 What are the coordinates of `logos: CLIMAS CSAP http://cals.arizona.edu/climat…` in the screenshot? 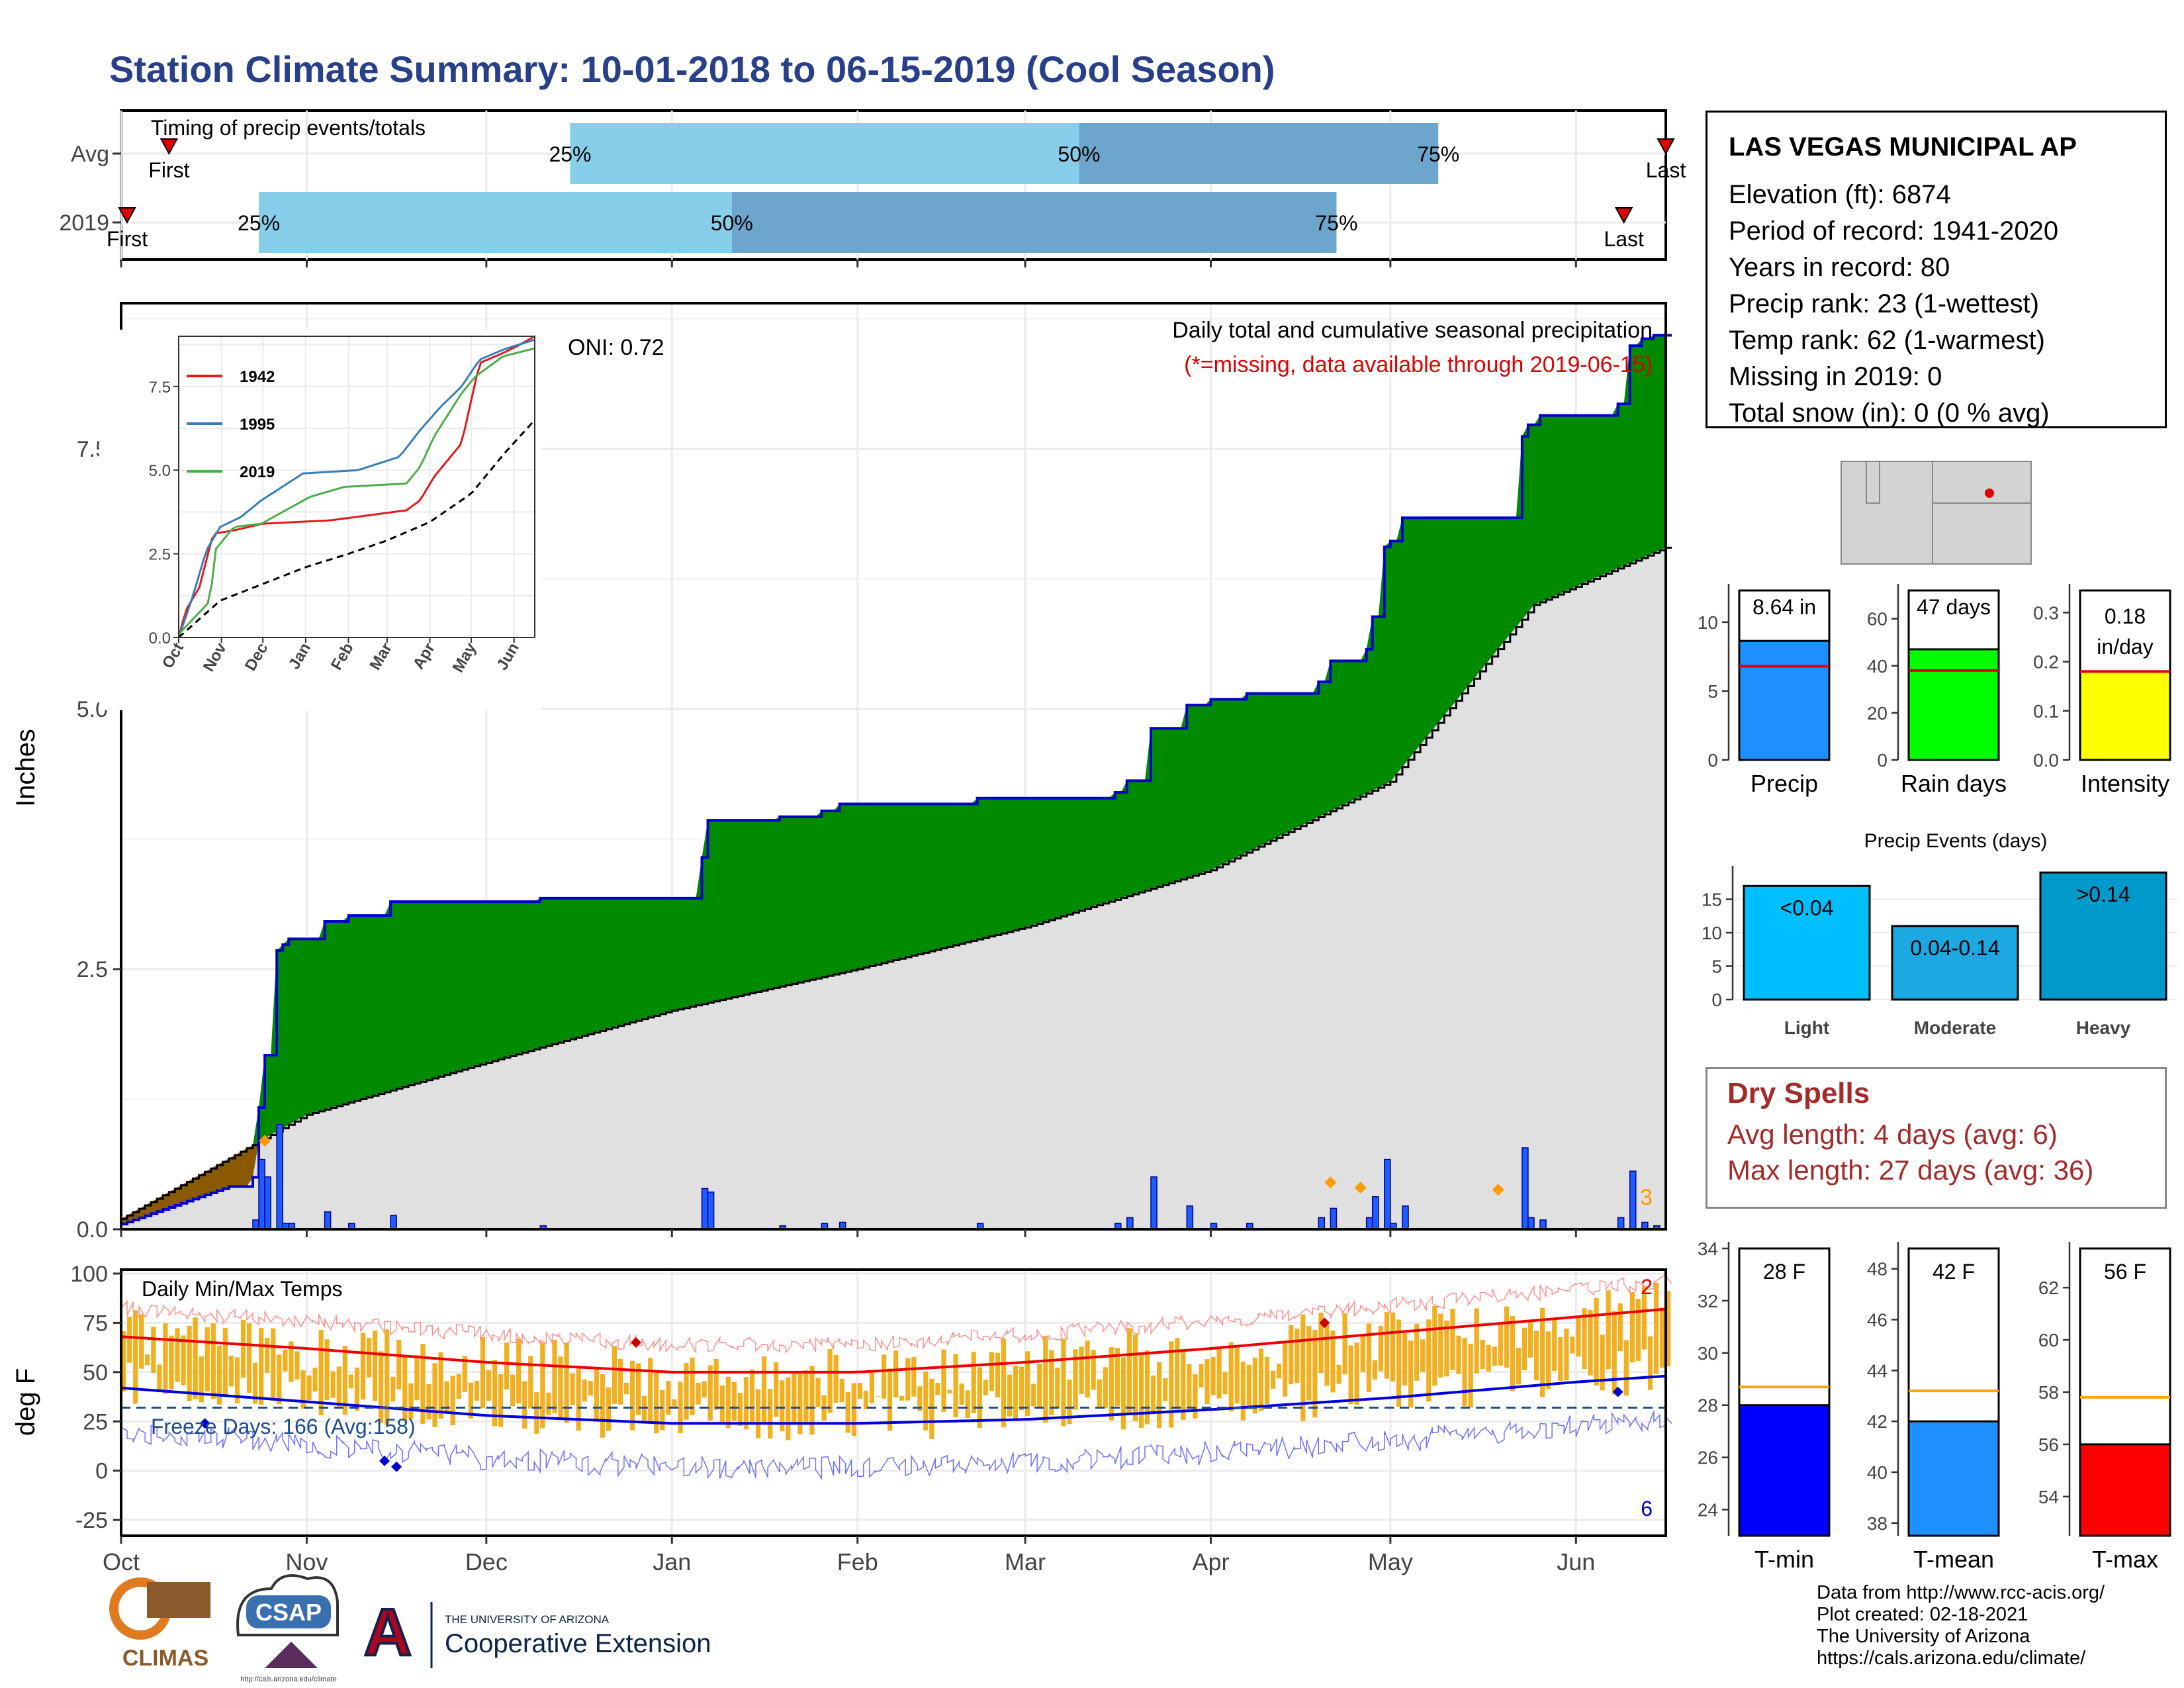 It's located at (410, 1628).